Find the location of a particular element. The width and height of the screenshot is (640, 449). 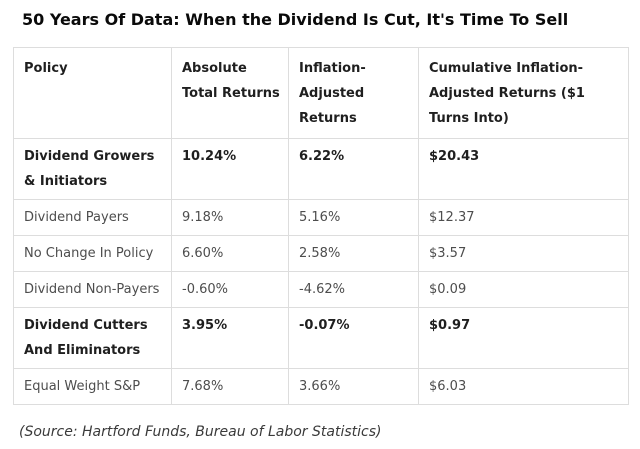

cell-inflation-adjusted-returns: 5.16% is located at coordinates (353, 217).